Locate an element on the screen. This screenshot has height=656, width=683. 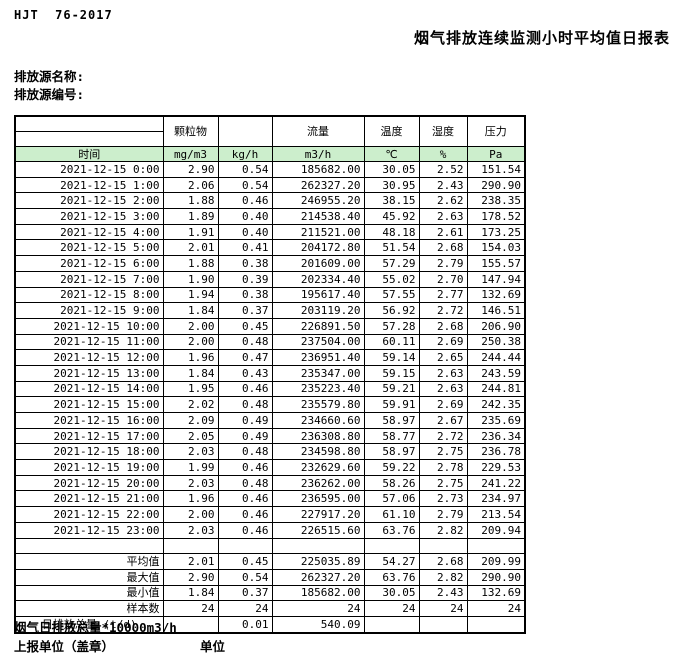
value-cell: 1.90 is located at coordinates (190, 279).